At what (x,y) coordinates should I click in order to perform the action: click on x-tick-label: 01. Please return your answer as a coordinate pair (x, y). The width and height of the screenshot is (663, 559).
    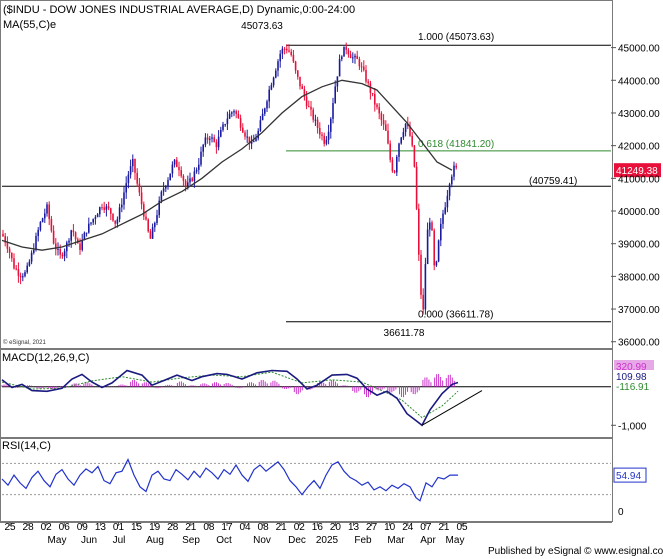
    Looking at the image, I should click on (119, 527).